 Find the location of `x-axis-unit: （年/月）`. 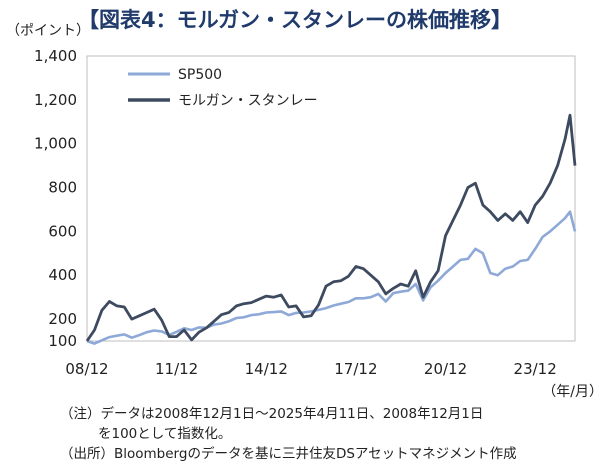

x-axis-unit: （年/月） is located at coordinates (572, 392).